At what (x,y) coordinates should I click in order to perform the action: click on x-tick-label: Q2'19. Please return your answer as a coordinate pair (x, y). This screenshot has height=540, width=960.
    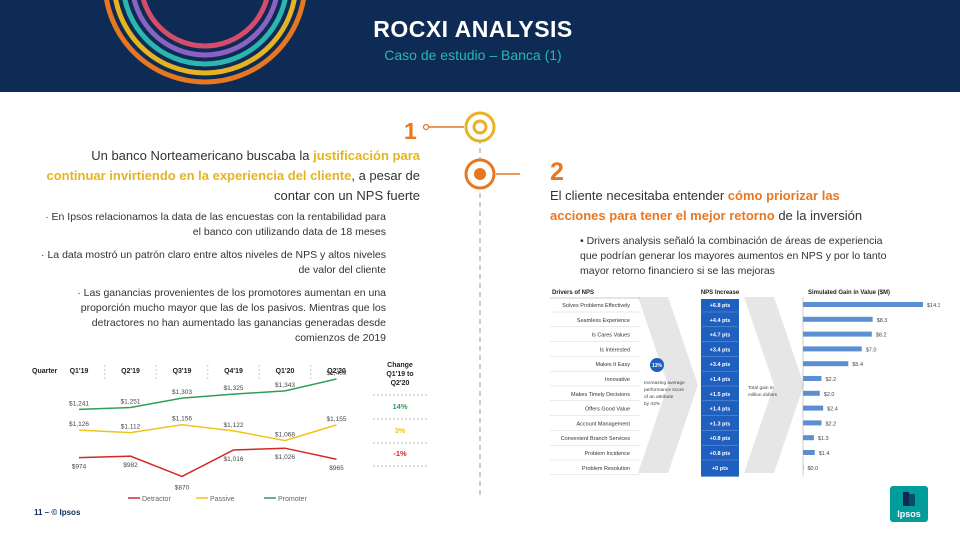
    Looking at the image, I should click on (130, 371).